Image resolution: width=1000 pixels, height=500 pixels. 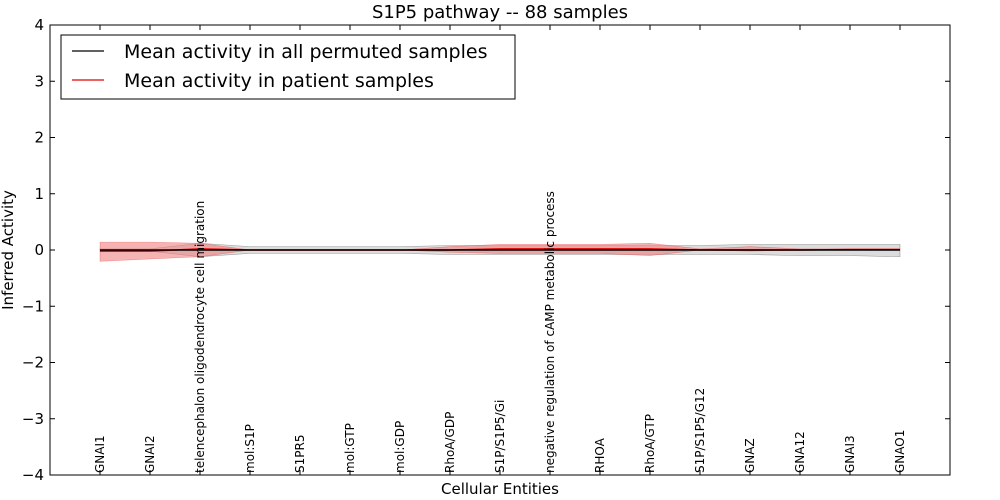 I want to click on y-tick-label: −4, so click(x=33, y=475).